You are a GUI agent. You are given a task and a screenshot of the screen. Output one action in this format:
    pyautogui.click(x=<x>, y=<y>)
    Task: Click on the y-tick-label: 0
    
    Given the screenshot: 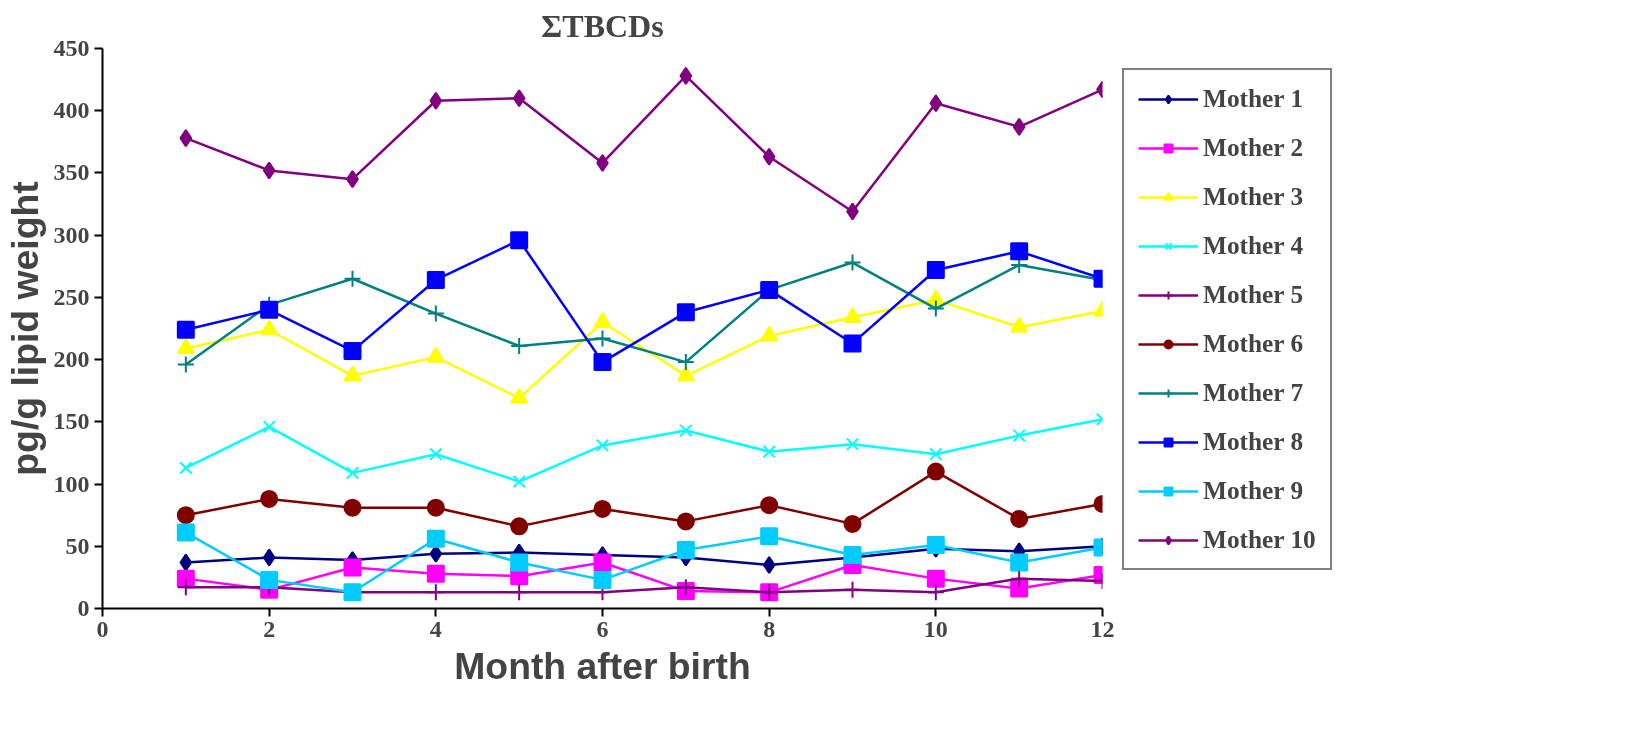 What is the action you would take?
    pyautogui.click(x=83, y=608)
    